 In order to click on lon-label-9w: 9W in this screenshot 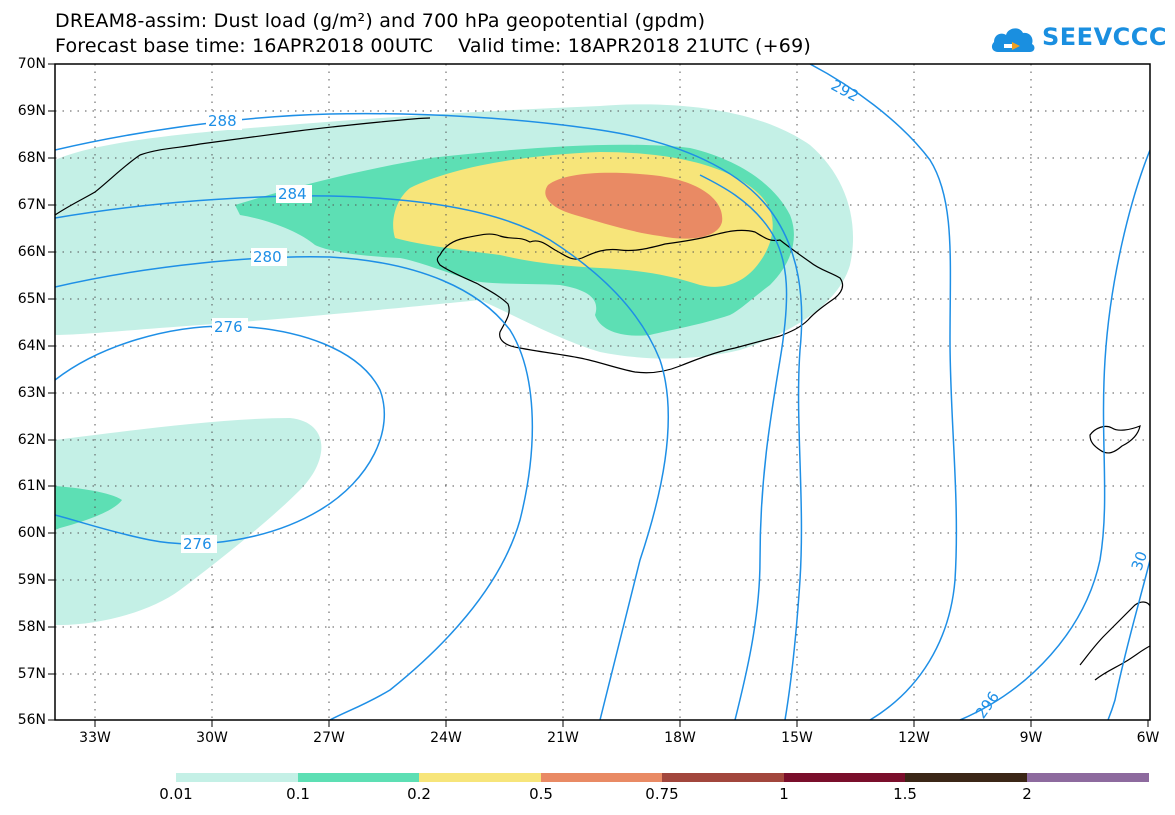, I will do `click(1031, 738)`.